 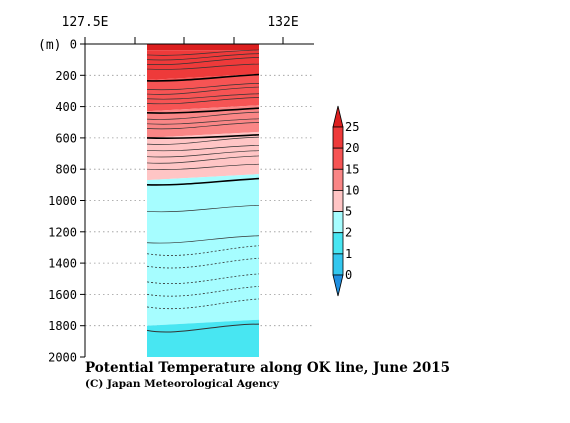 I want to click on y-tick-label: 0, so click(x=73, y=45).